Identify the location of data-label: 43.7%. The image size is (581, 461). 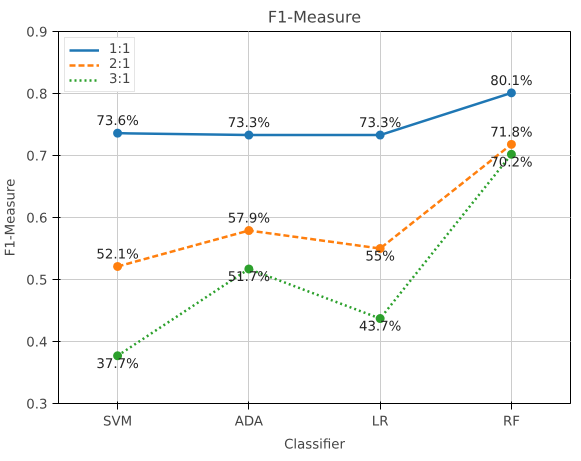
(380, 327).